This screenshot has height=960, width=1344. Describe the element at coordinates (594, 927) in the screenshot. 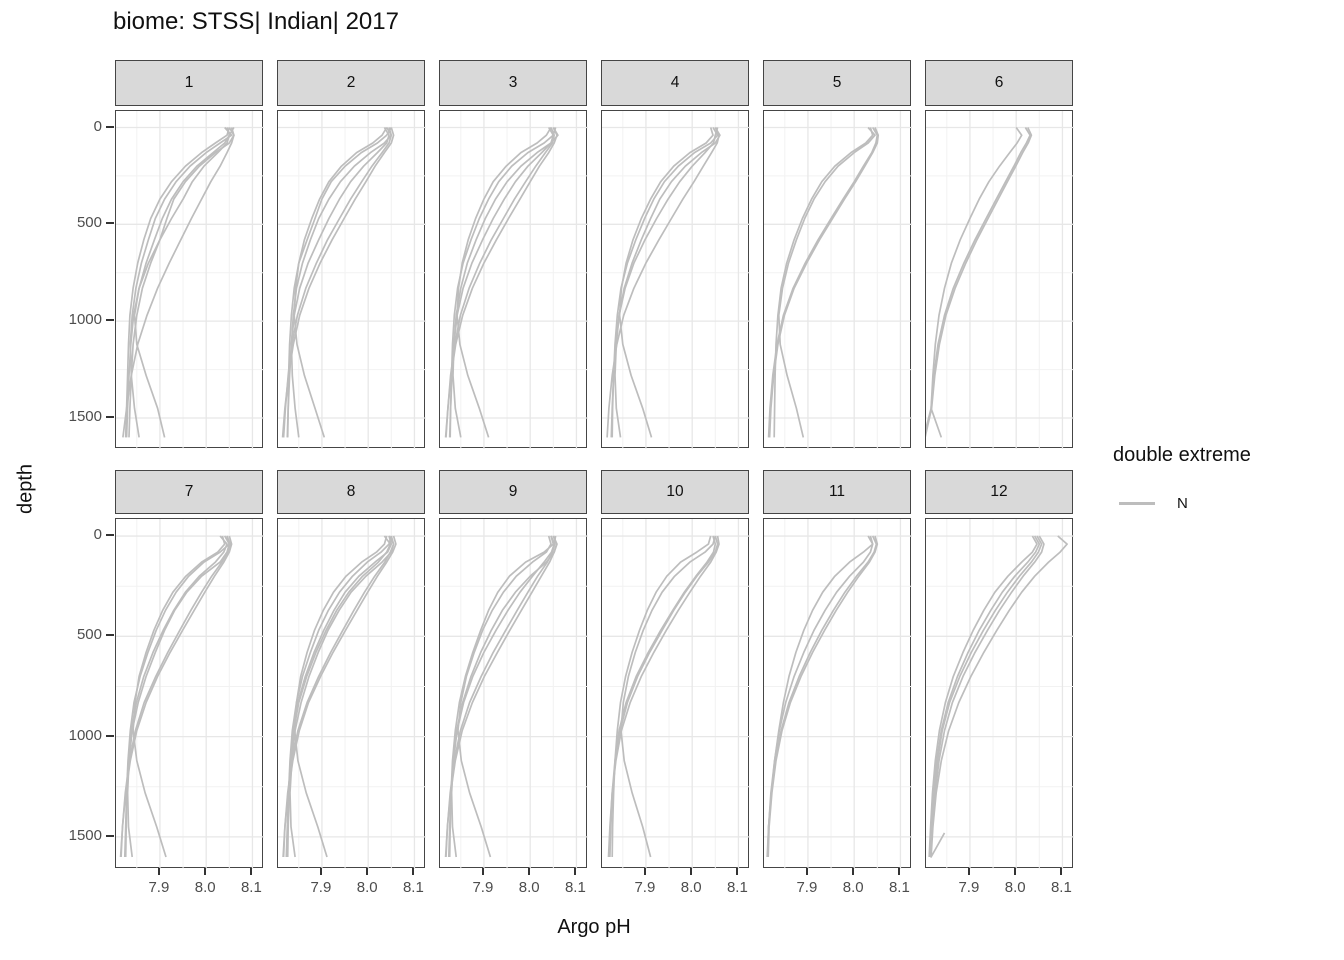

I see `x-axis-title: Argo pH` at that location.